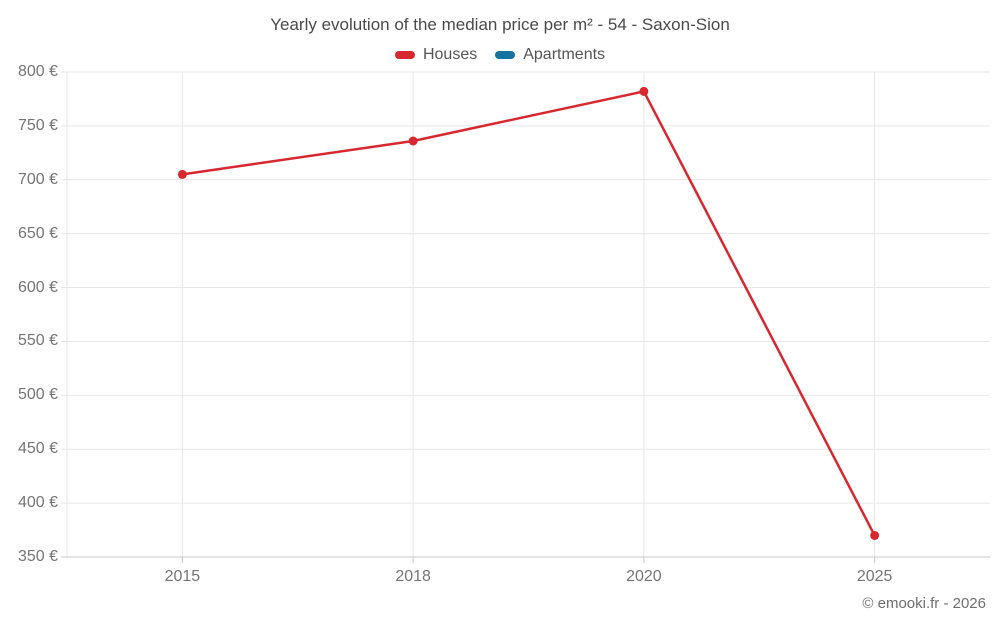 The height and width of the screenshot is (625, 1000). I want to click on x-tick-label: 2020, so click(644, 576).